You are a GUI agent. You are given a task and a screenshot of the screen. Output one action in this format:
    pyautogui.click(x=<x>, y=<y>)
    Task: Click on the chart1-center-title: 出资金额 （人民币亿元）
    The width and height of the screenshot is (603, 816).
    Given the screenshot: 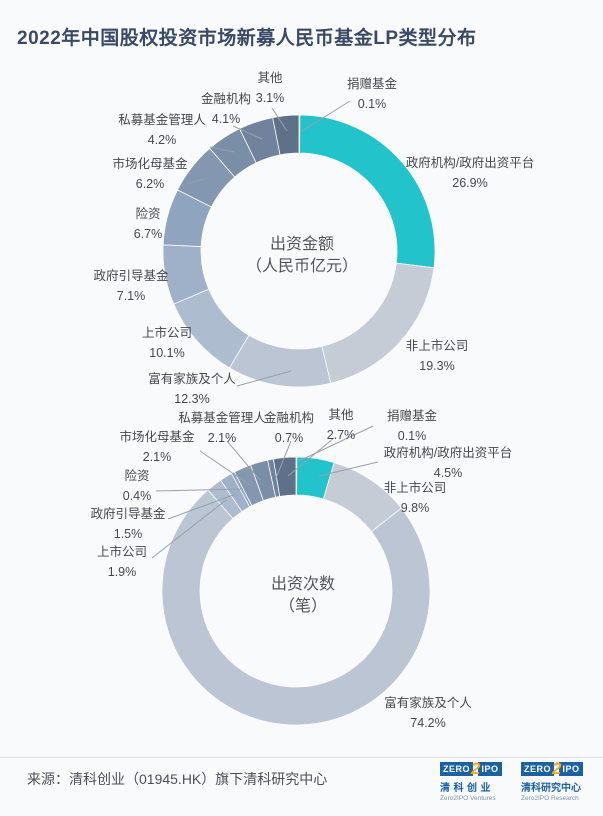 What is the action you would take?
    pyautogui.click(x=302, y=255)
    